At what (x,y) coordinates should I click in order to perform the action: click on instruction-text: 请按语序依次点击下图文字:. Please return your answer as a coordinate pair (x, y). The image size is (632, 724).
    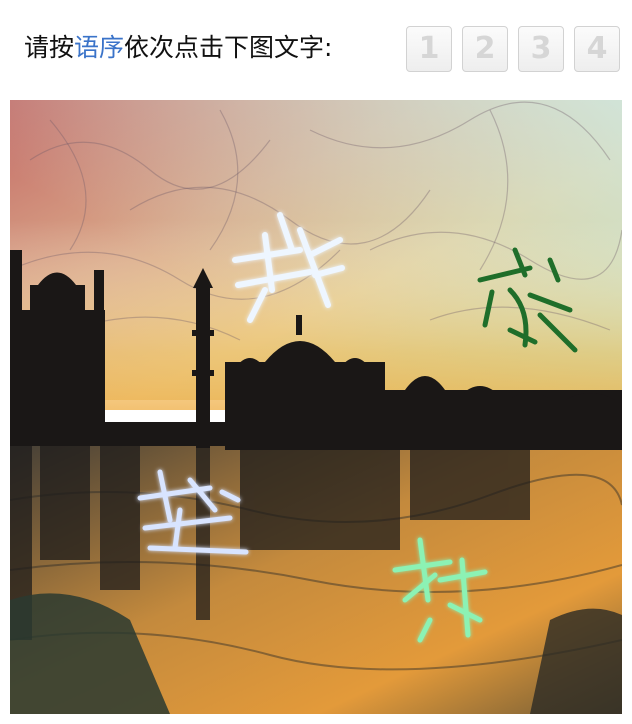
    Looking at the image, I should click on (178, 48).